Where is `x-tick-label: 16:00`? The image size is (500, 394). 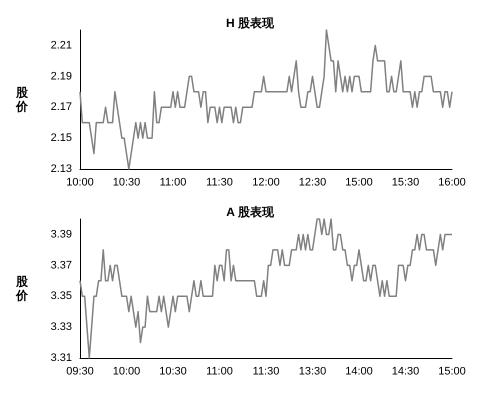
x-tick-label: 16:00 is located at coordinates (452, 182).